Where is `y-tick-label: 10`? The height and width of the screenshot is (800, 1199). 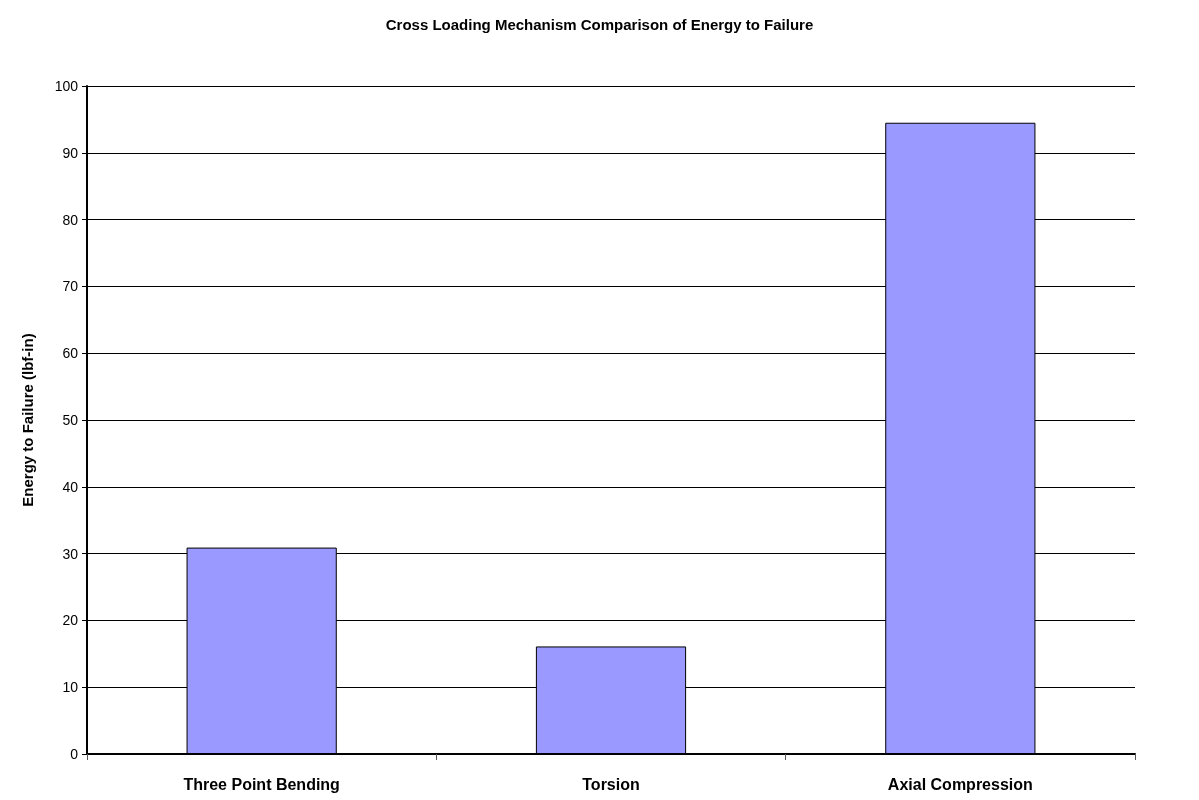
y-tick-label: 10 is located at coordinates (70, 687).